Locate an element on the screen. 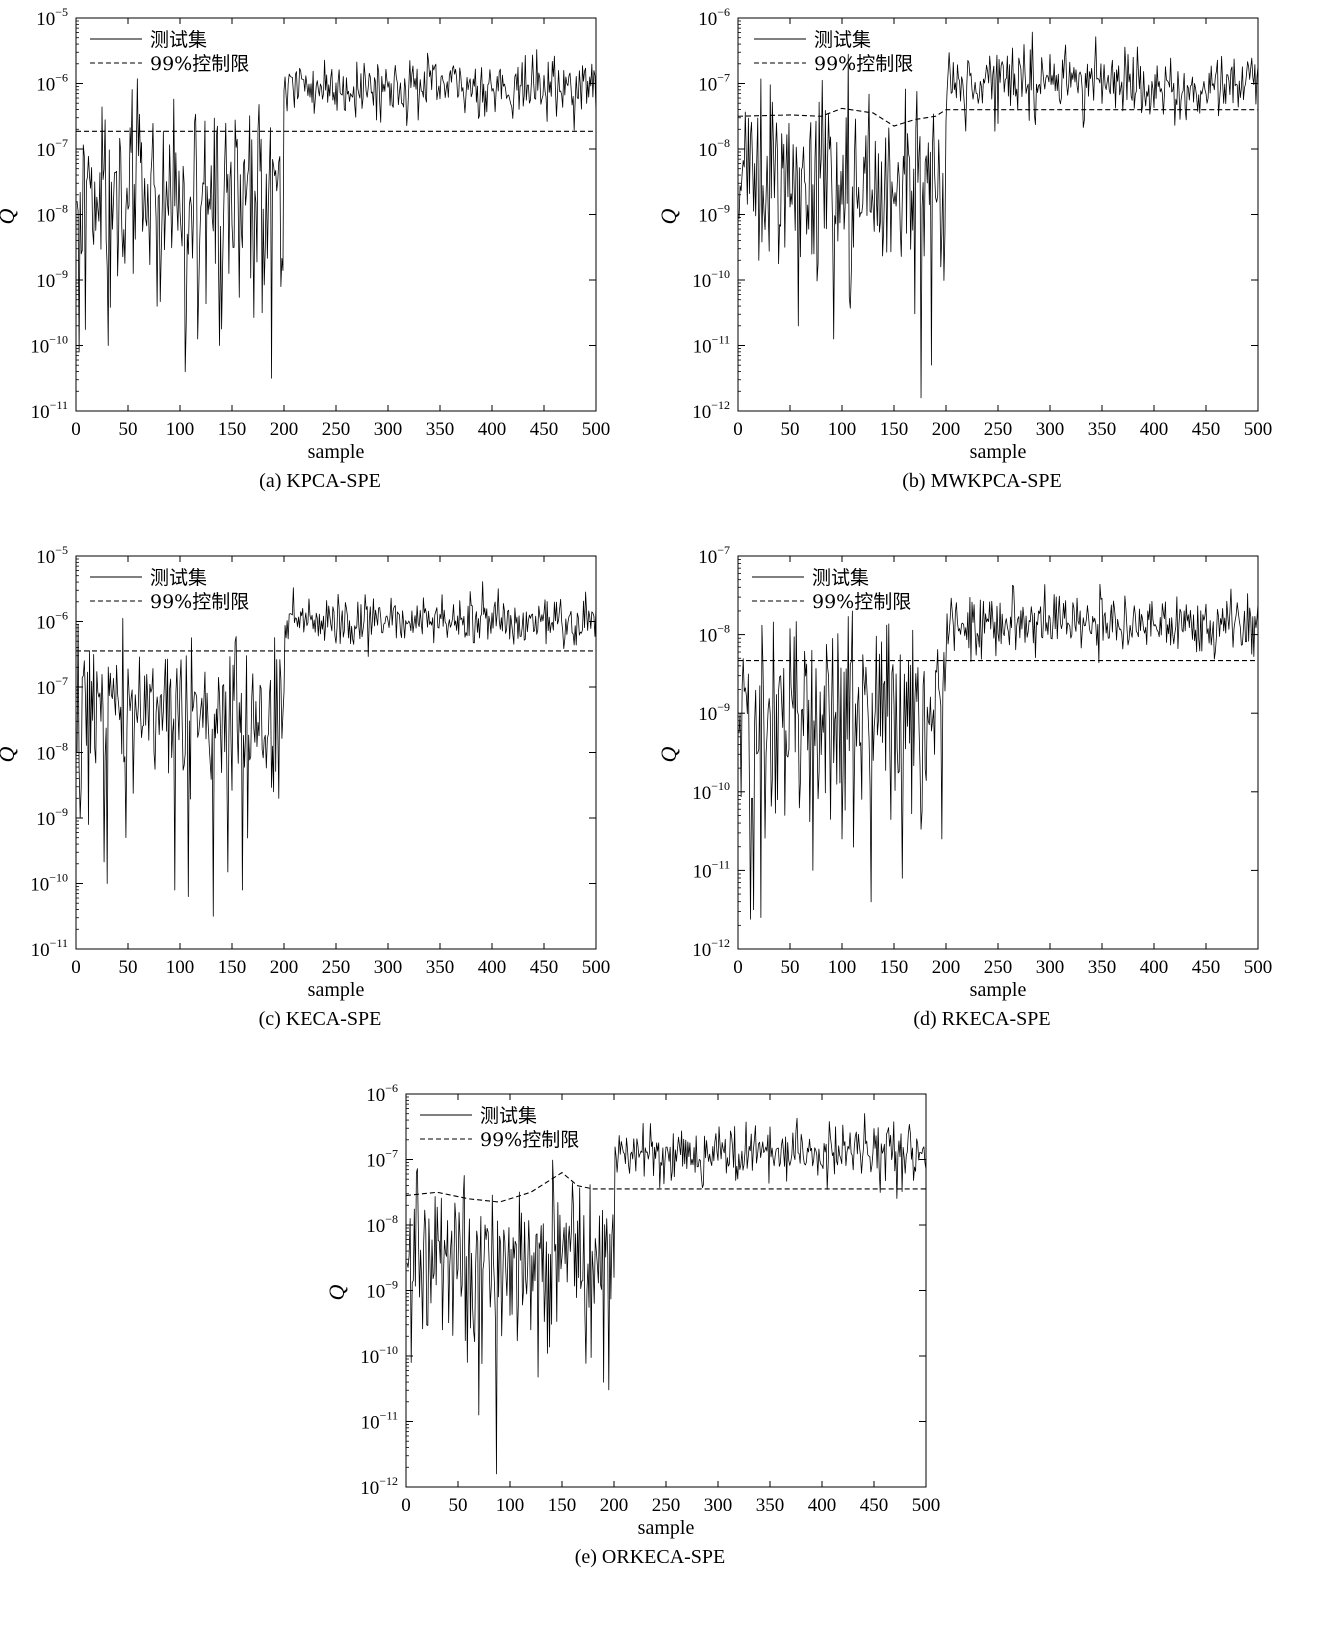  y-axis-label: Q is located at coordinates (668, 754).